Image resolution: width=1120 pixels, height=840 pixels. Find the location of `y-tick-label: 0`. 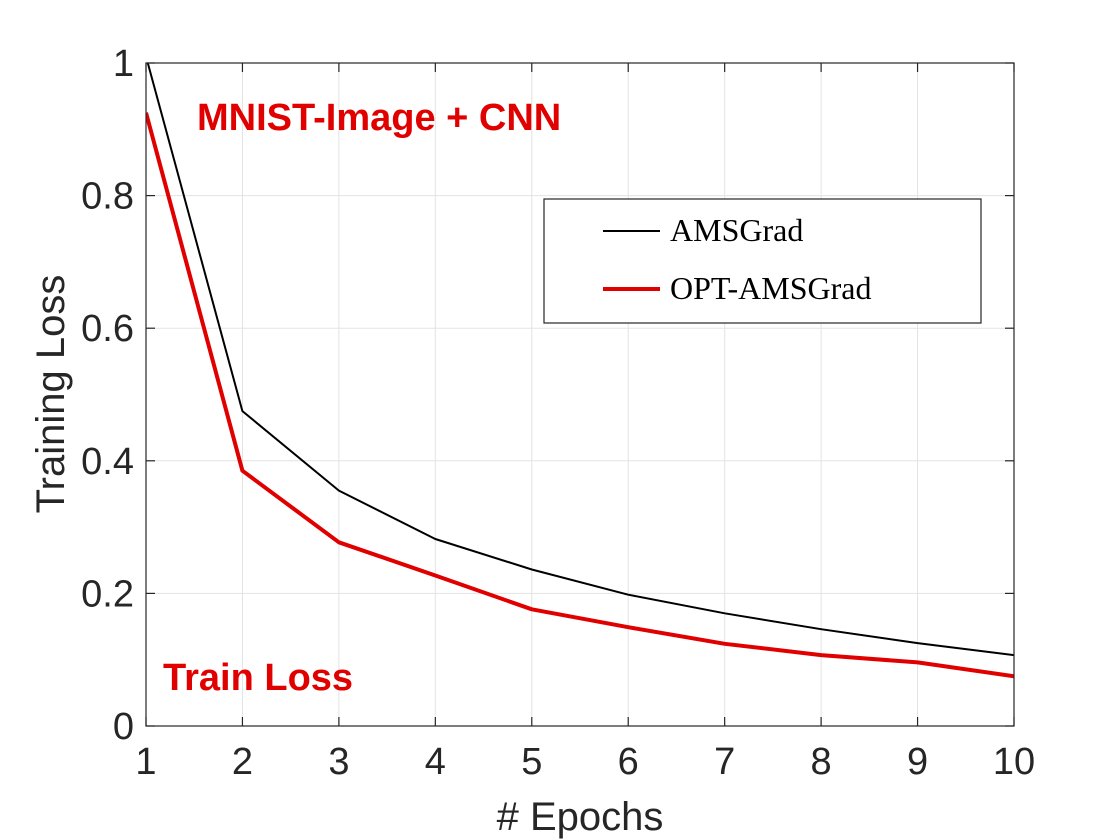

y-tick-label: 0 is located at coordinates (123, 727).